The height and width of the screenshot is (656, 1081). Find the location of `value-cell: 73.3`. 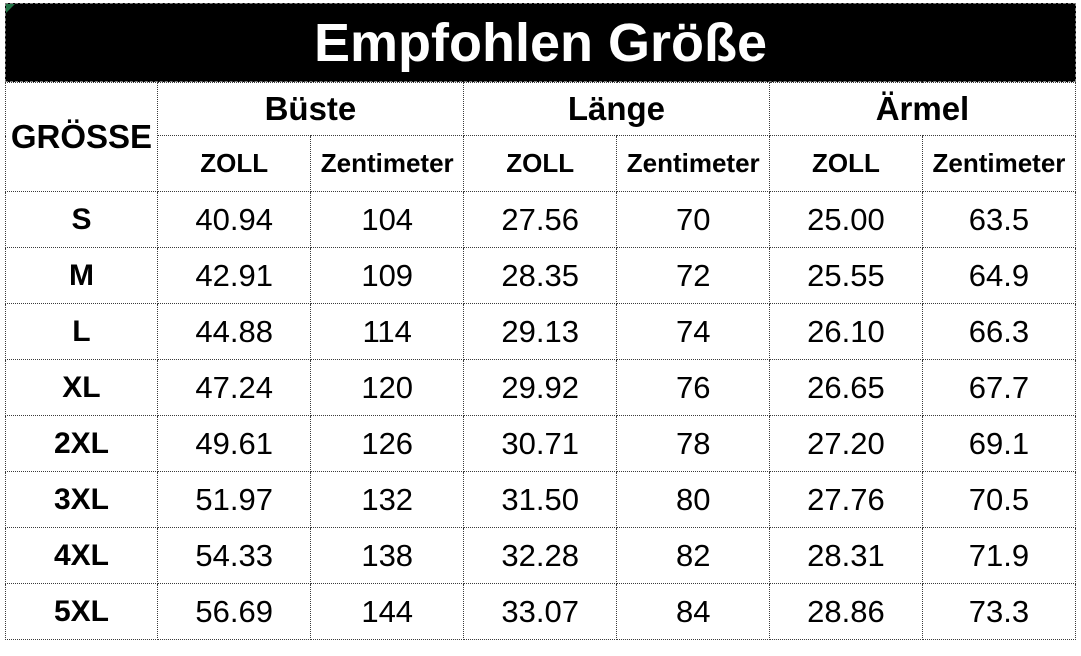

value-cell: 73.3 is located at coordinates (999, 611).